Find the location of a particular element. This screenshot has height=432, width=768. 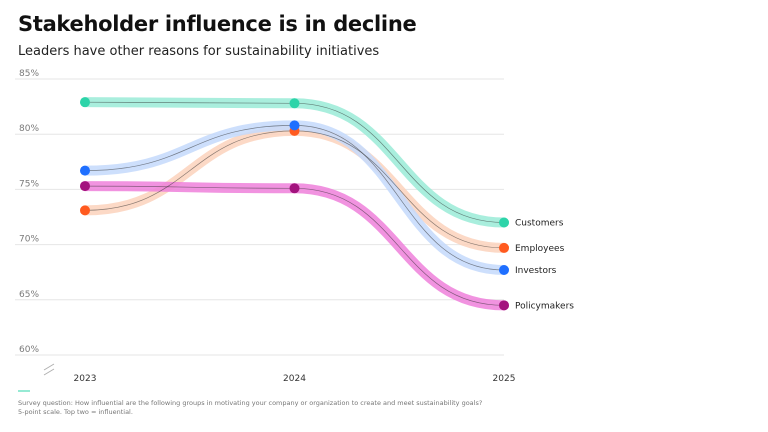

y-tick-label: 70% is located at coordinates (29, 240).